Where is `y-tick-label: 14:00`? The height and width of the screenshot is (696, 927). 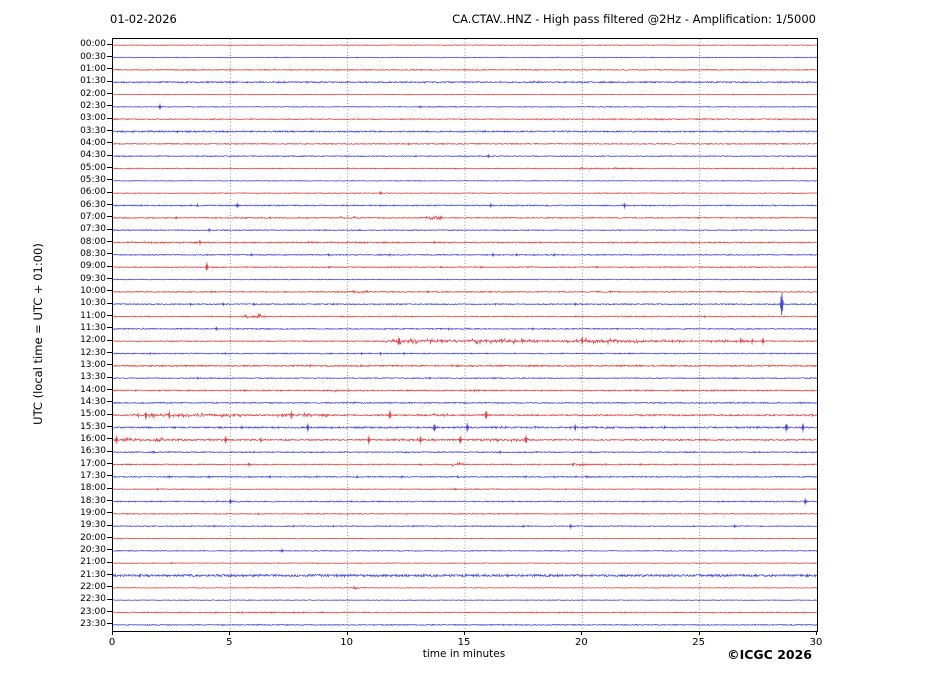 y-tick-label: 14:00 is located at coordinates (93, 389).